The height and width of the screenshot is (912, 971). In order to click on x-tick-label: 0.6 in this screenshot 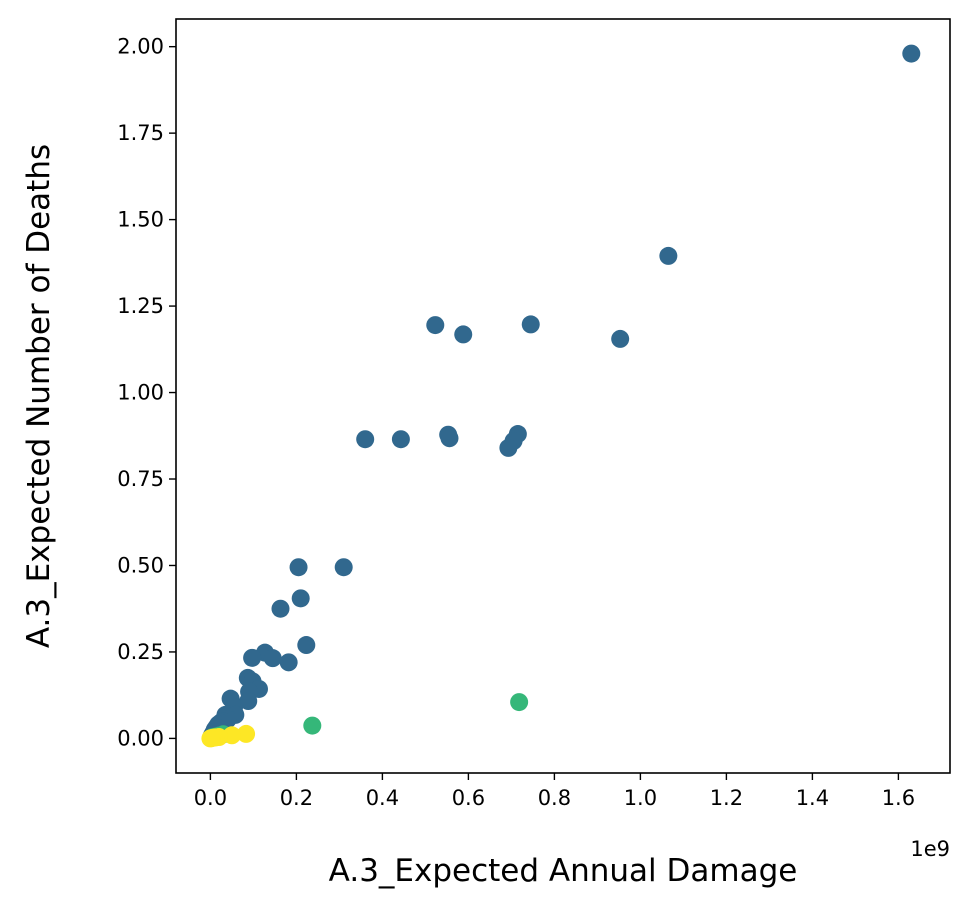, I will do `click(468, 798)`.